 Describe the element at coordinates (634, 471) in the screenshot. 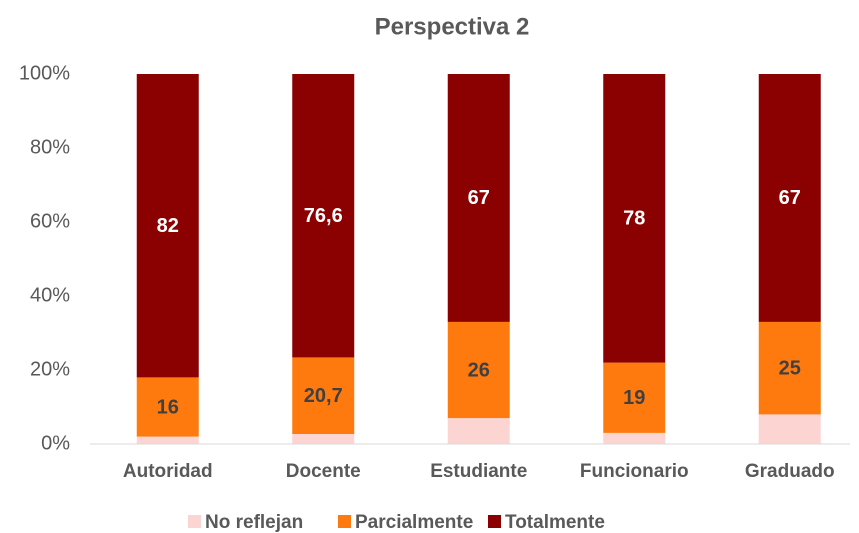

I see `x-tick-label: Funcionario` at that location.